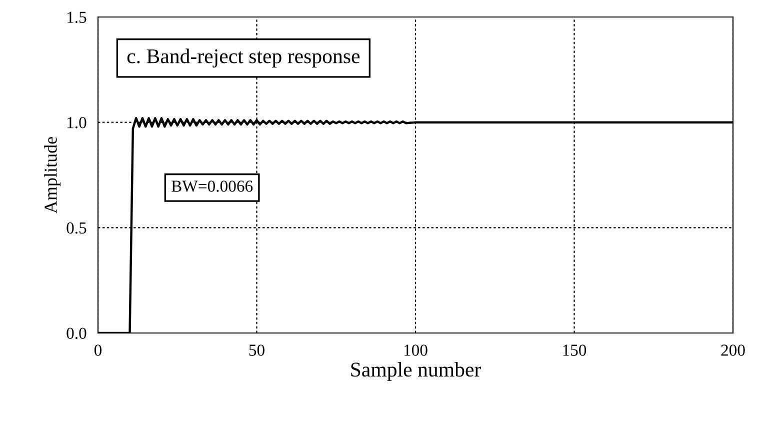  What do you see at coordinates (256, 350) in the screenshot?
I see `x-tick-label: 50` at bounding box center [256, 350].